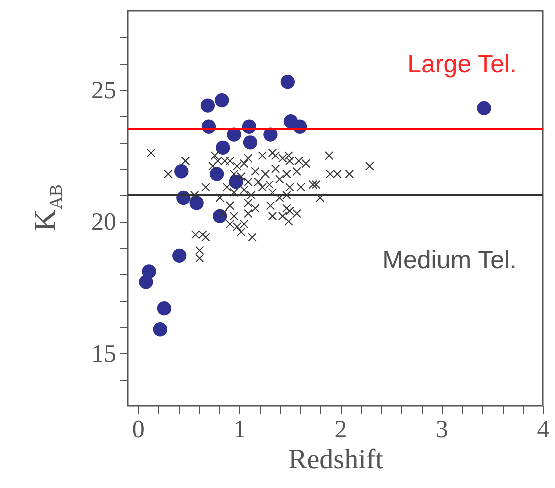  Describe the element at coordinates (462, 64) in the screenshot. I see `ref-line-label: Large Tel.` at that location.